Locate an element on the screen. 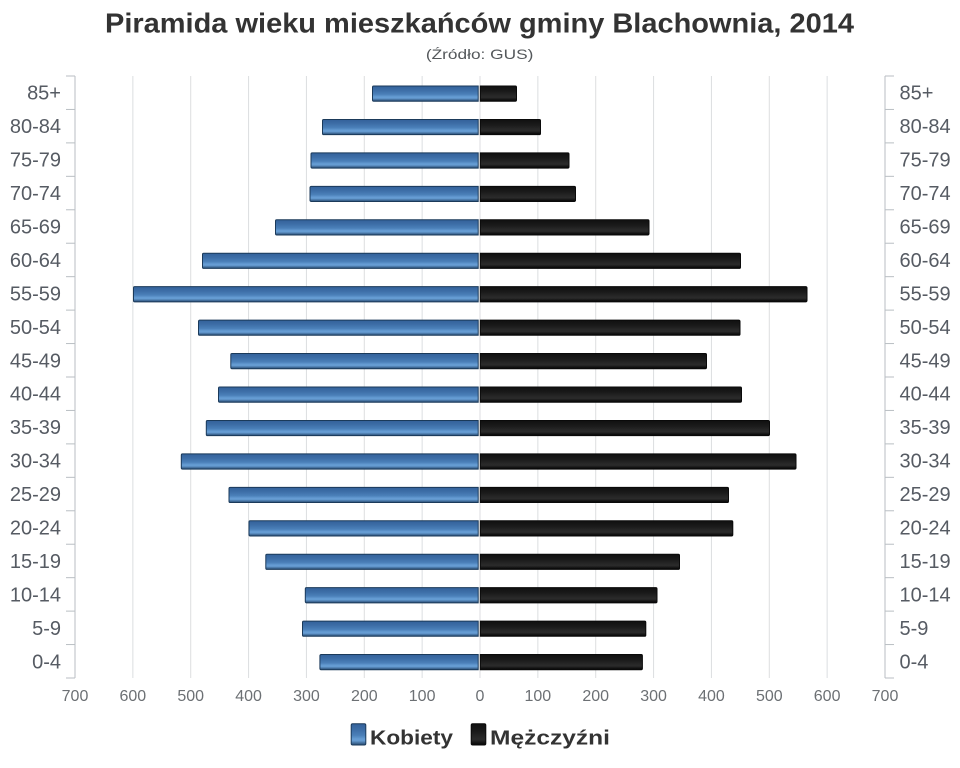 Image resolution: width=960 pixels, height=768 pixels. svg-text: Kobiety is located at coordinates (412, 738).